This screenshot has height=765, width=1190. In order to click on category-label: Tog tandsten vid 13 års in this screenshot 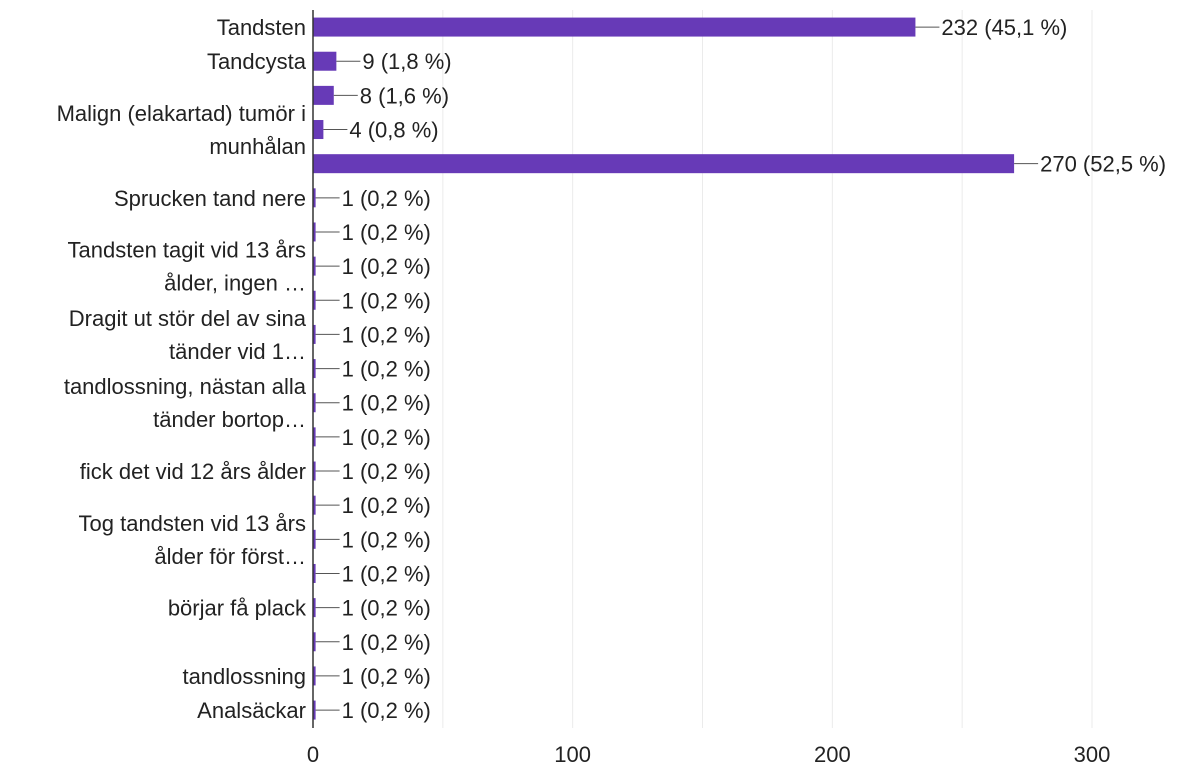, I will do `click(192, 523)`.